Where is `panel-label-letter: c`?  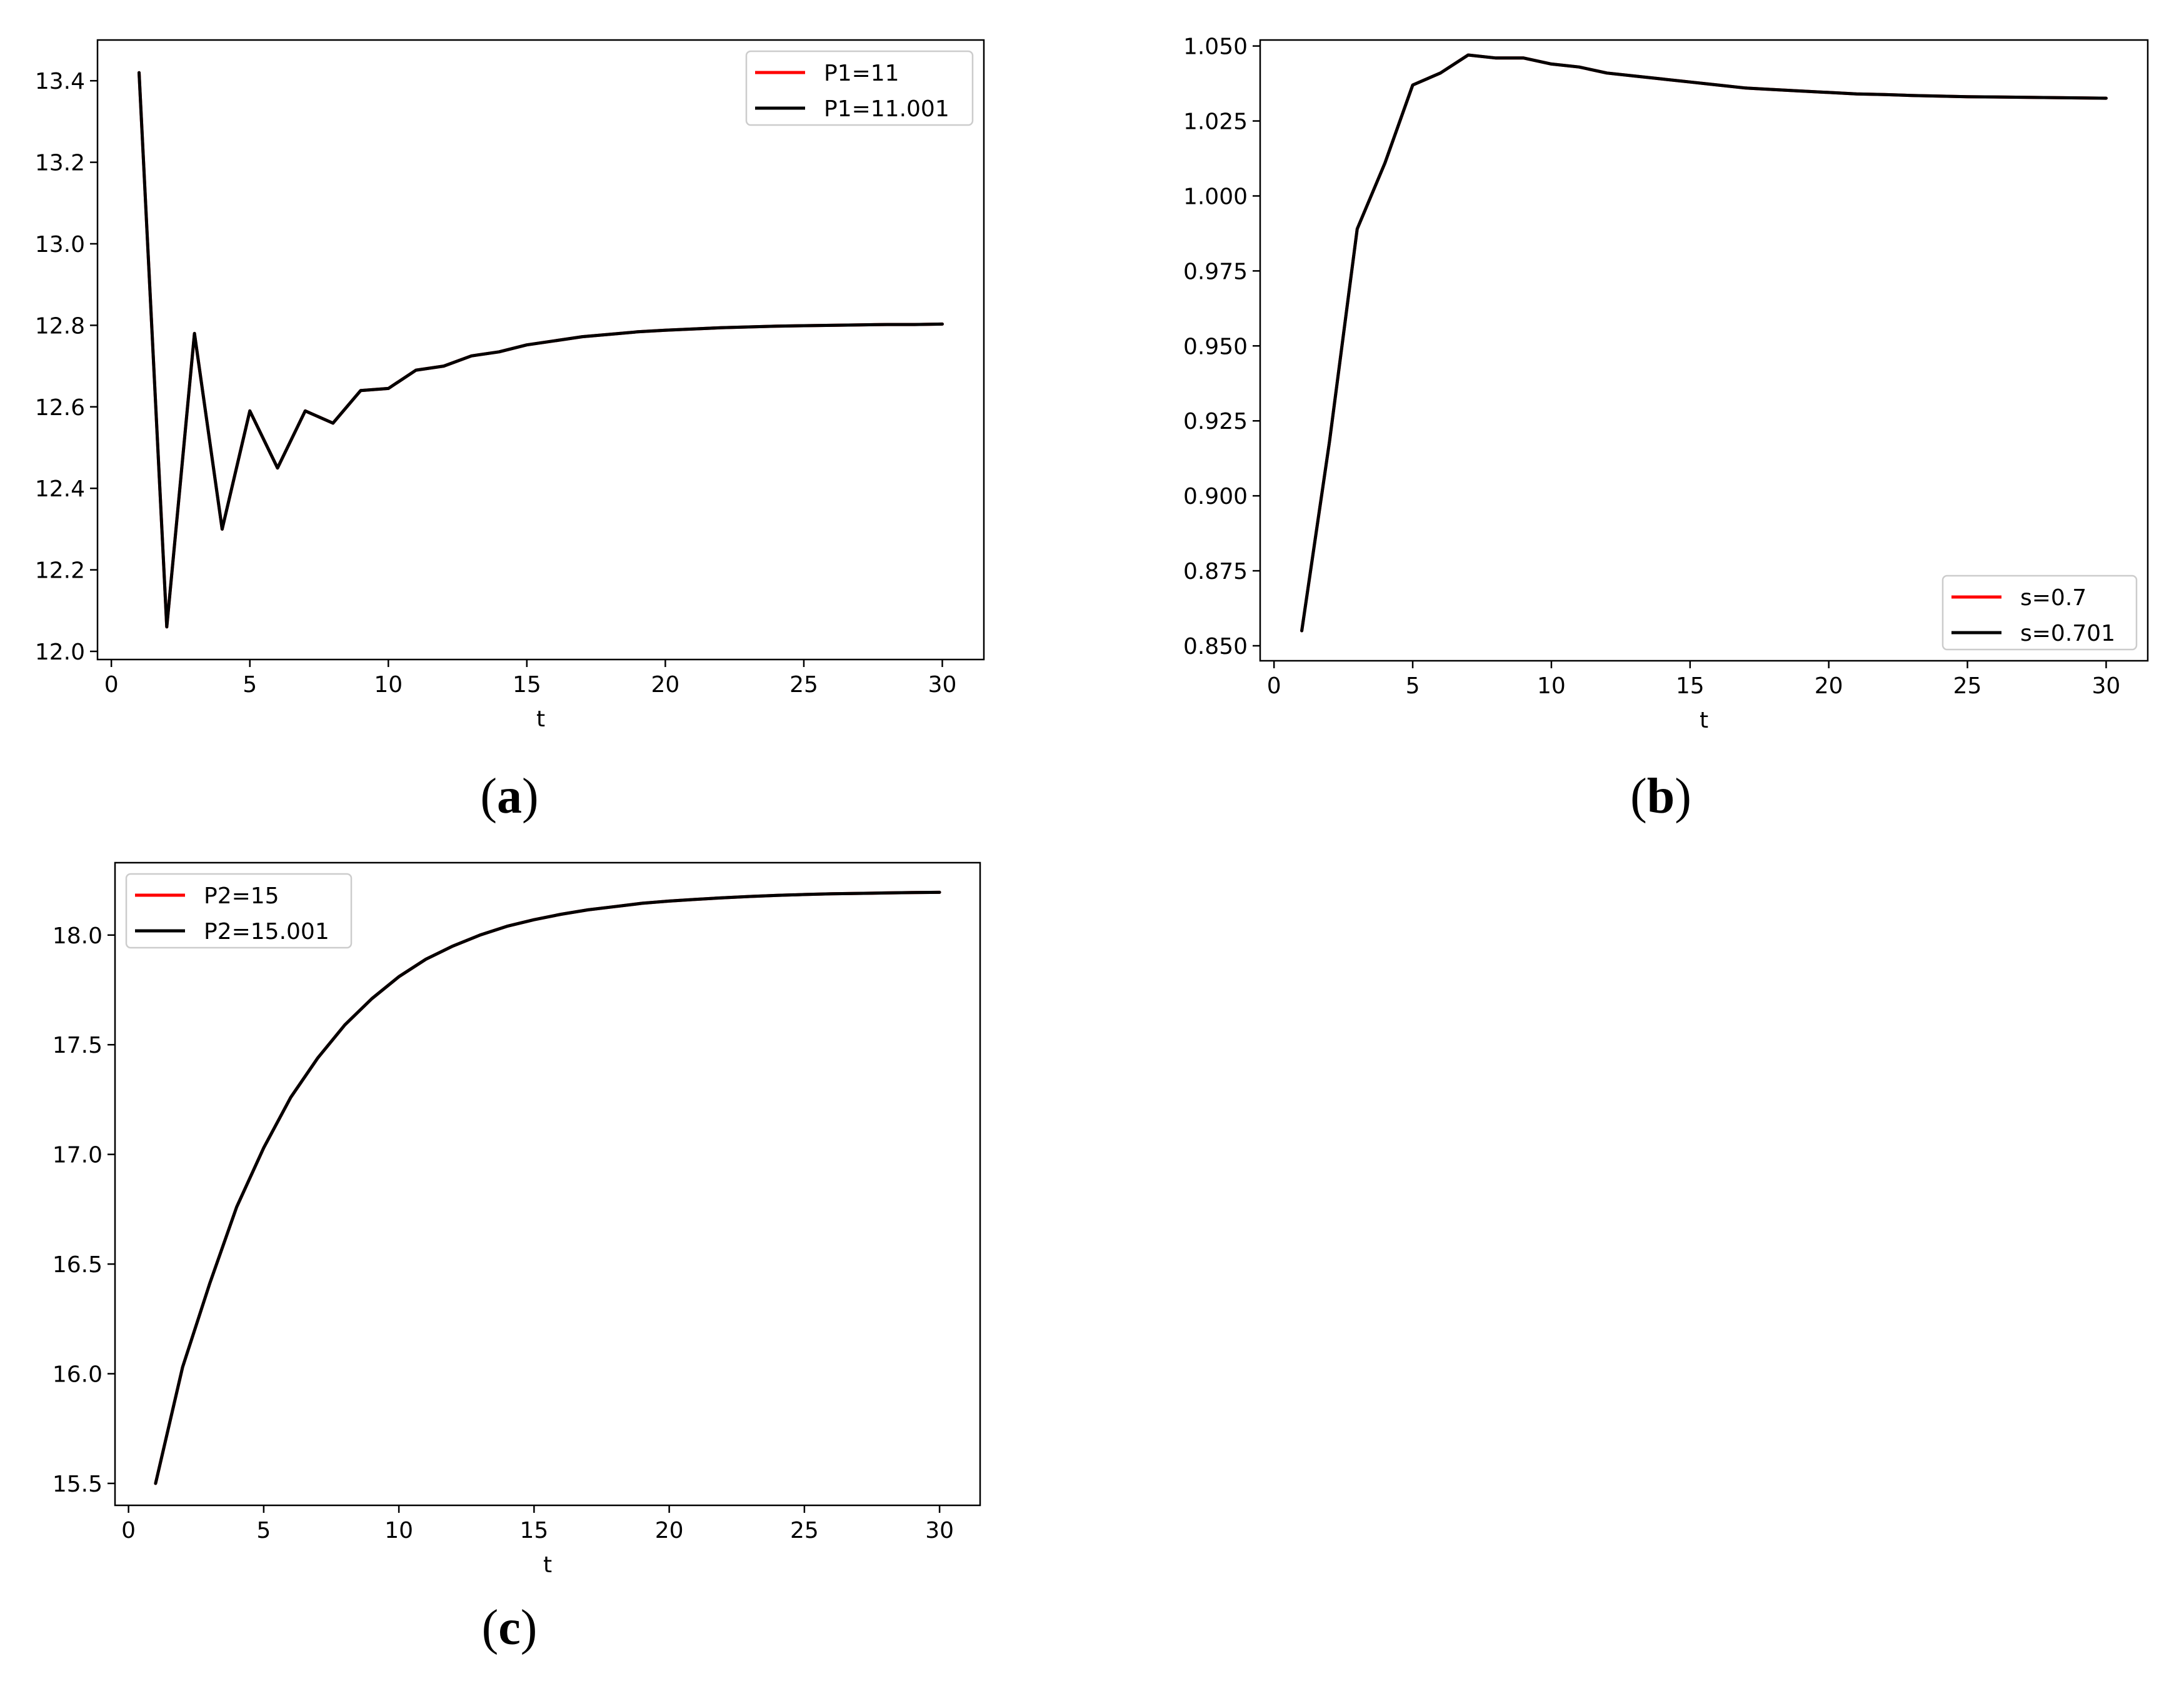
panel-label-letter: c is located at coordinates (509, 1627).